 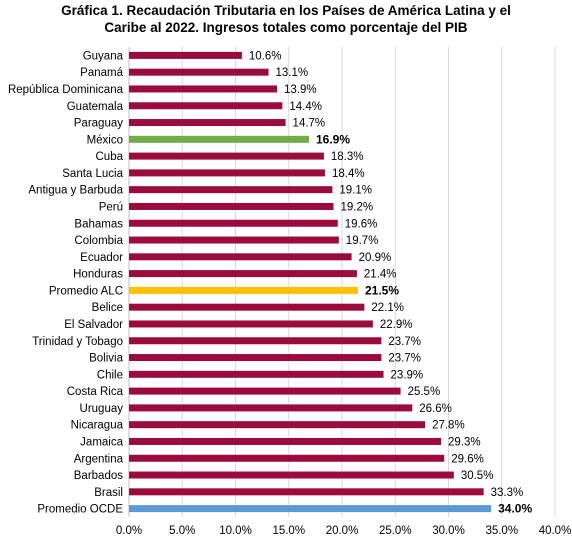 I want to click on category-label: Nicaragua, so click(x=97, y=426).